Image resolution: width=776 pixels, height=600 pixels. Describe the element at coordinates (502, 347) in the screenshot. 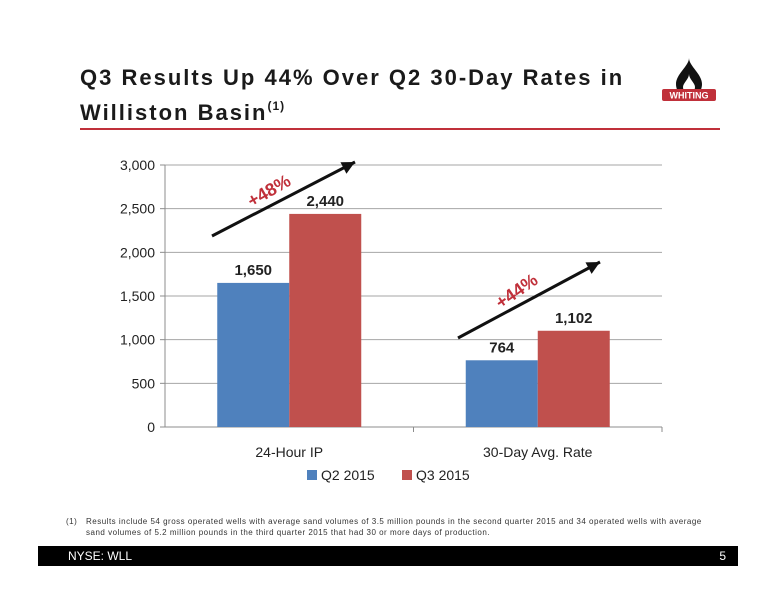

I see `data-label: 764` at that location.